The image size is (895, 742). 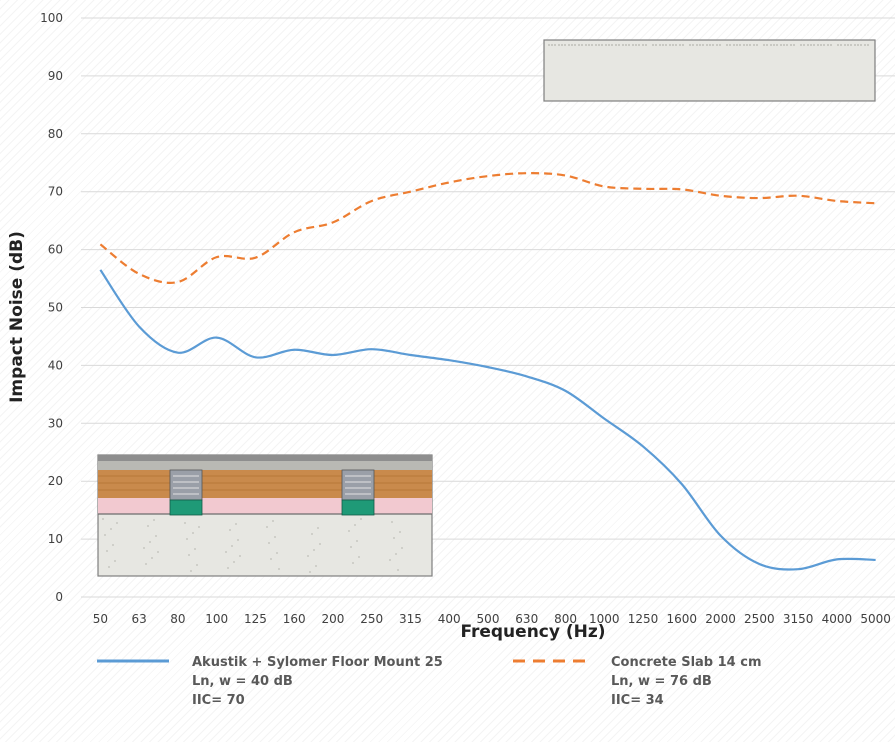 I want to click on x-tick-label: 1600, so click(x=682, y=619).